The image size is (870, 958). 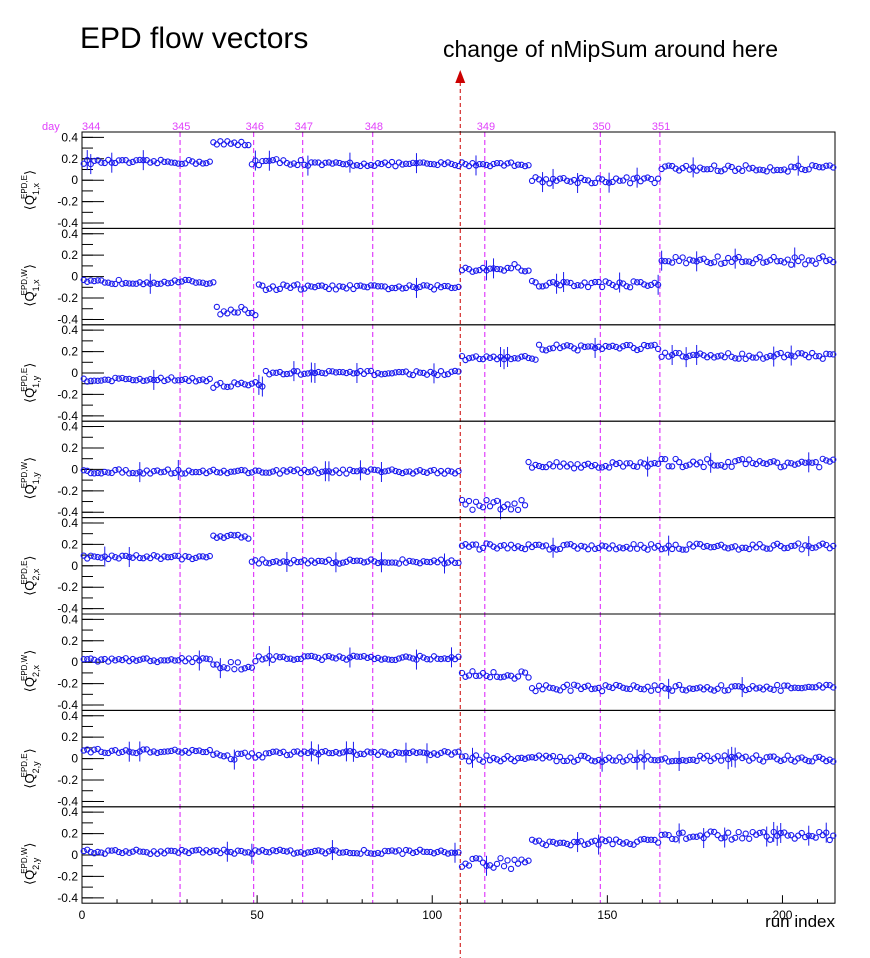 What do you see at coordinates (74, 469) in the screenshot?
I see `y-tick-label: 0` at bounding box center [74, 469].